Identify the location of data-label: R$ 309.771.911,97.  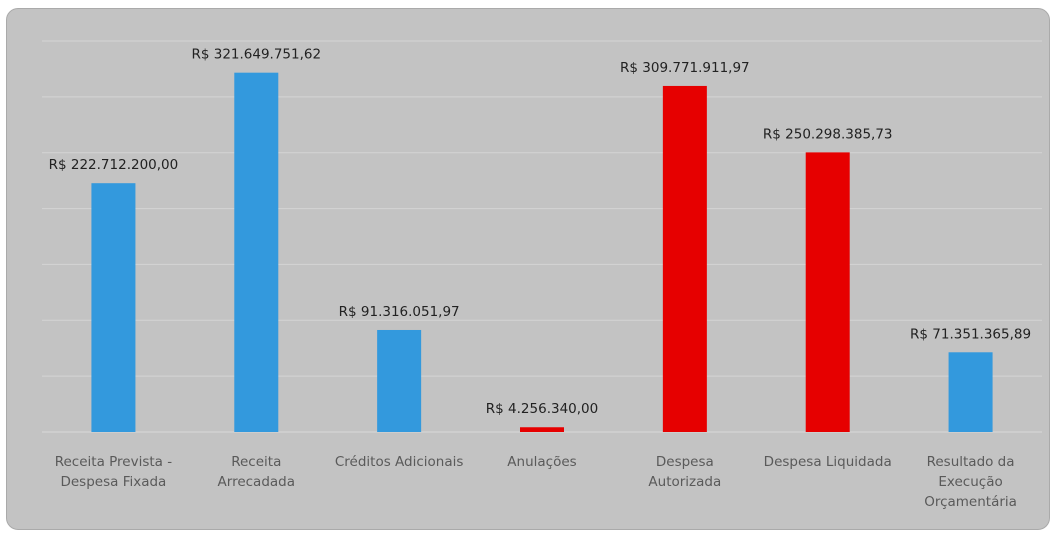
(685, 68).